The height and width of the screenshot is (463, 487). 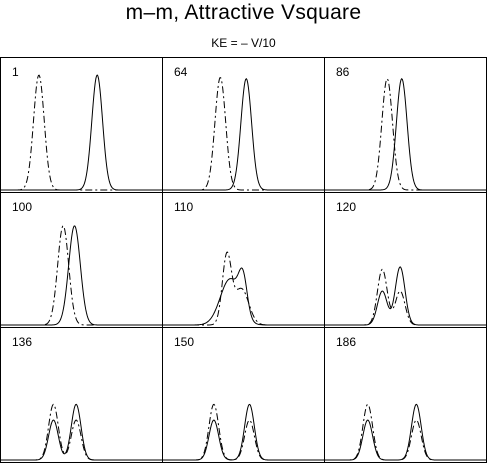 I want to click on panel-label: 86, so click(x=343, y=72).